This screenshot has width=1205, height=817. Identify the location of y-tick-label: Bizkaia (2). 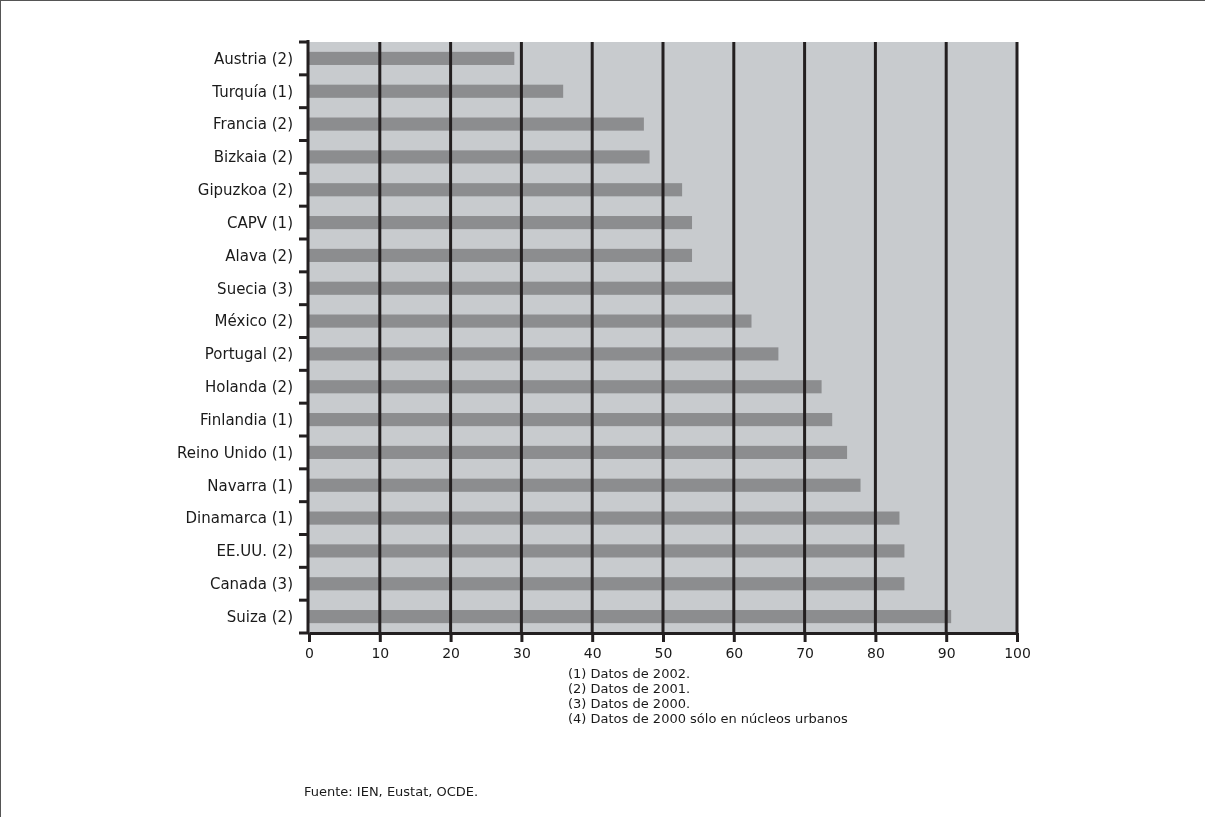
(253, 157).